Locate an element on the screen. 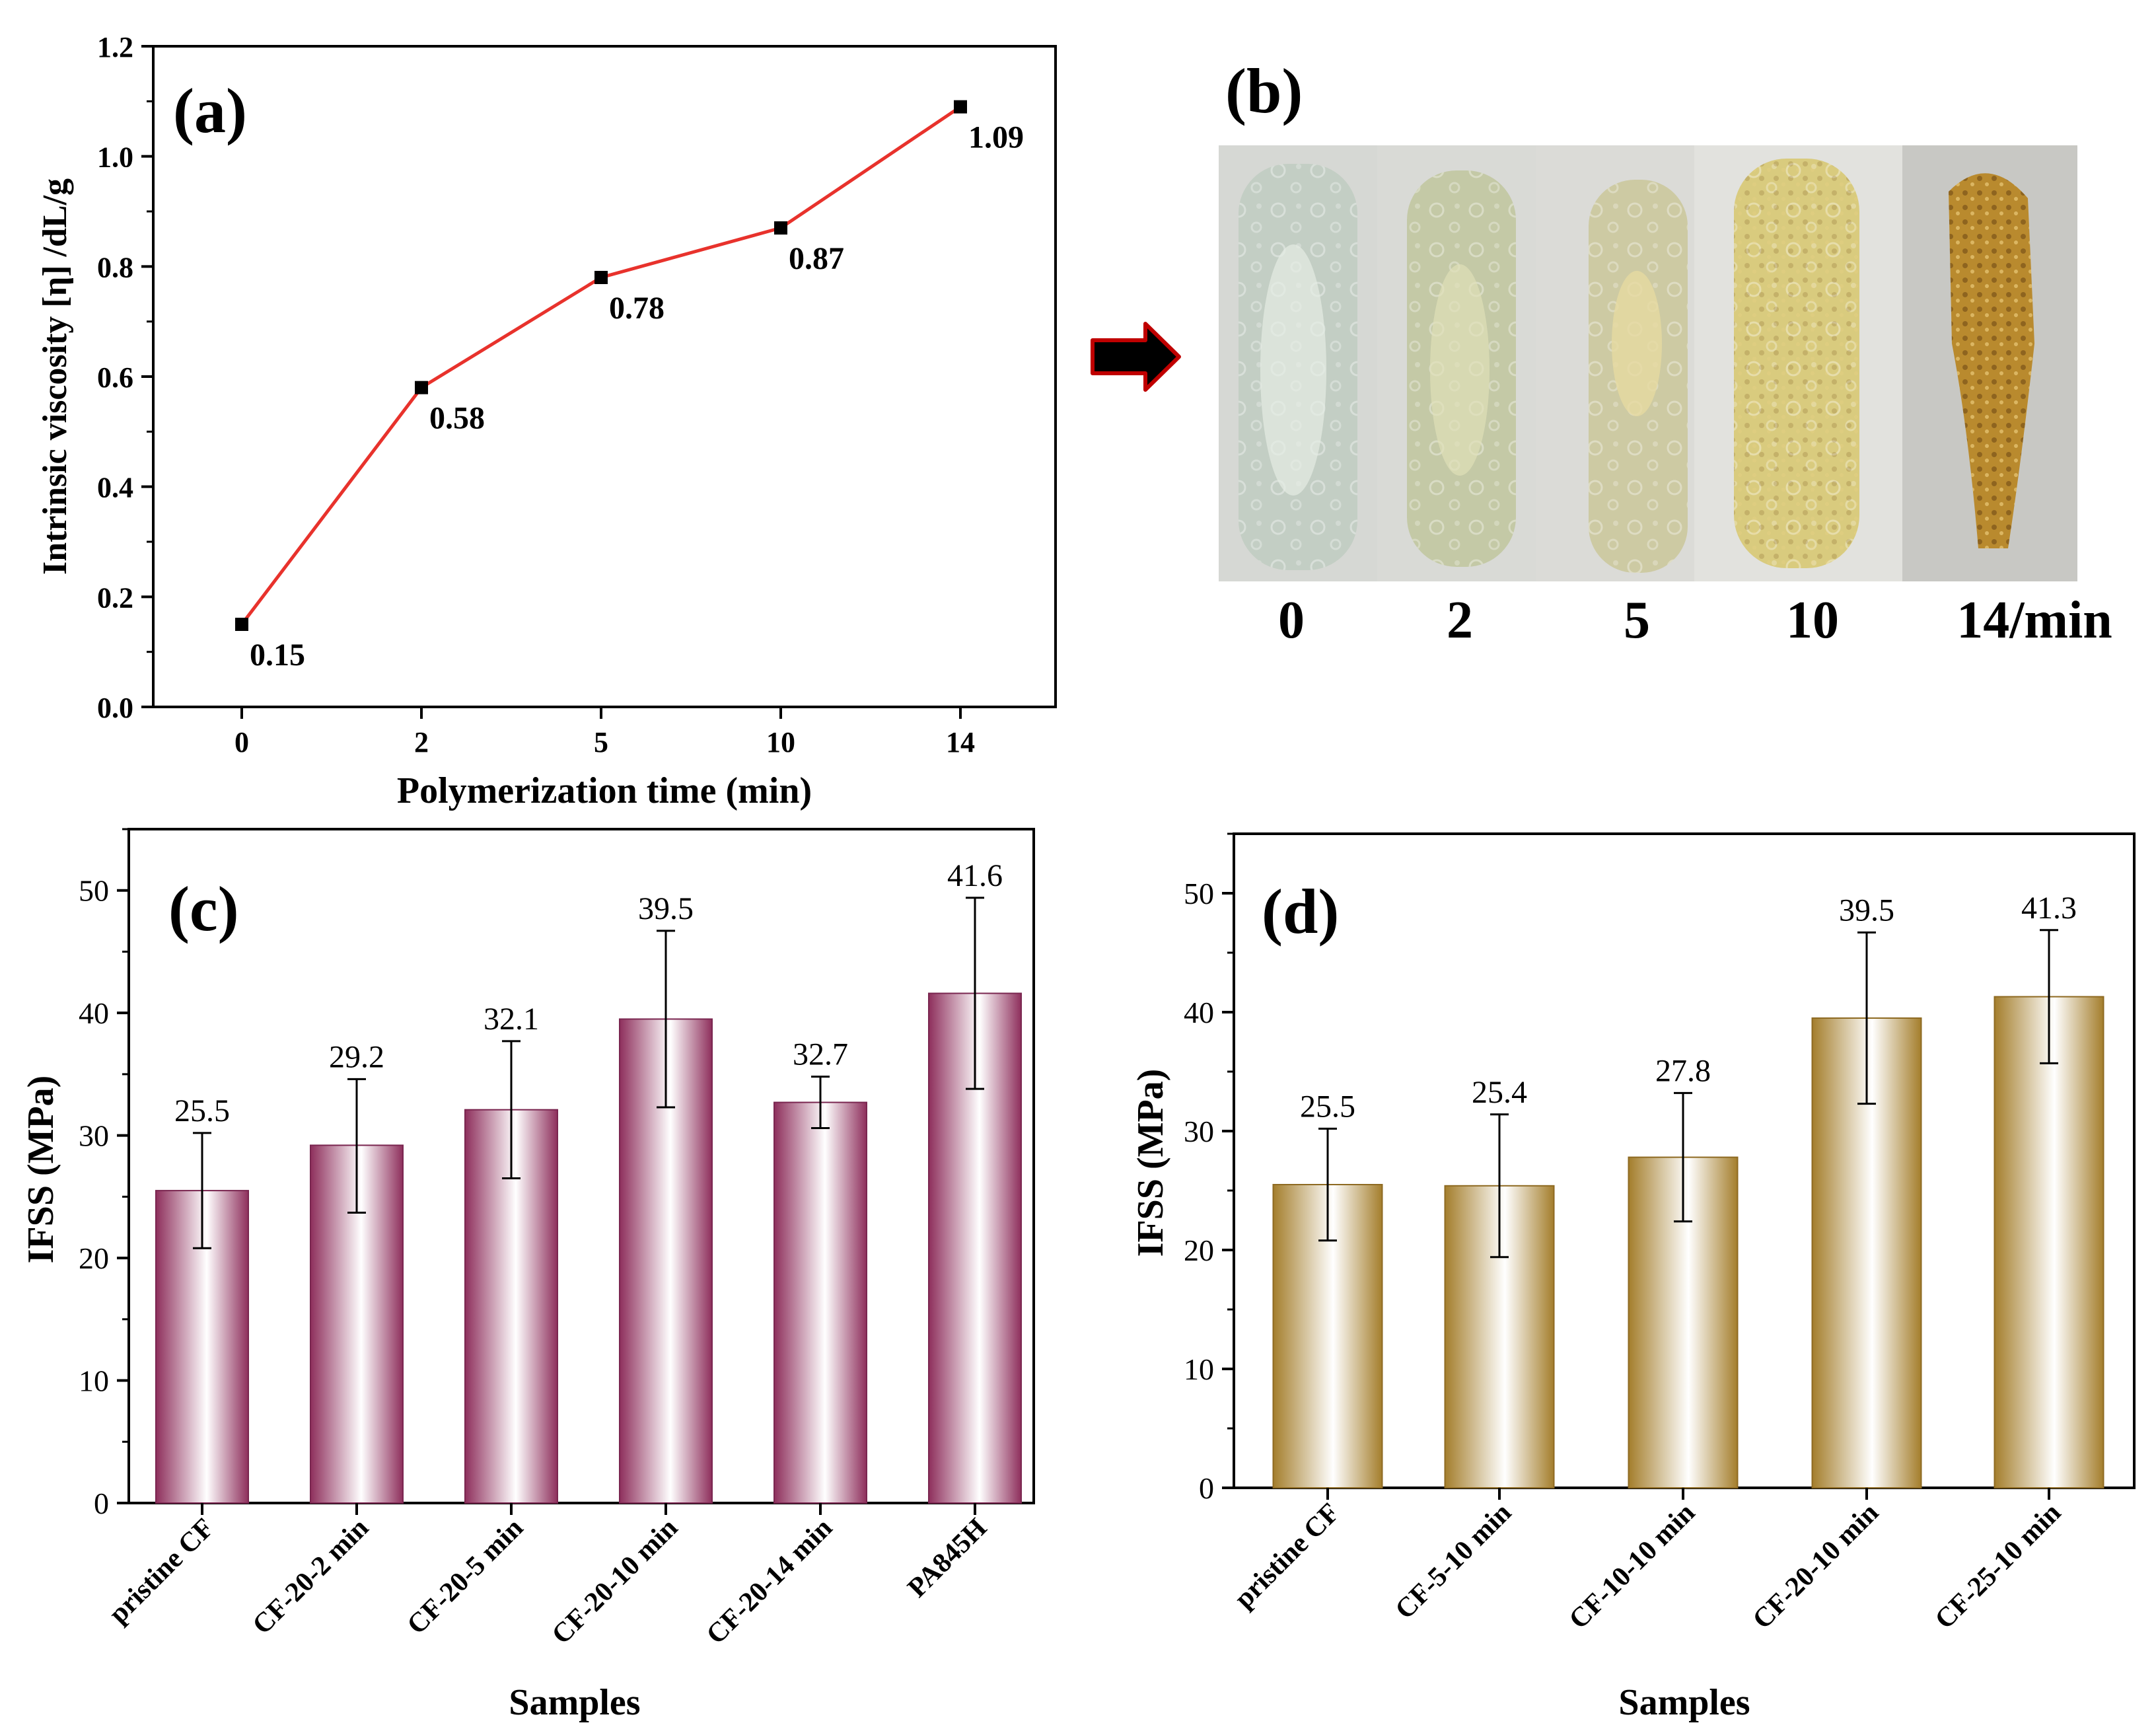 The height and width of the screenshot is (1727, 2156). panel-d-x-axis-title: Samples is located at coordinates (1684, 1702).